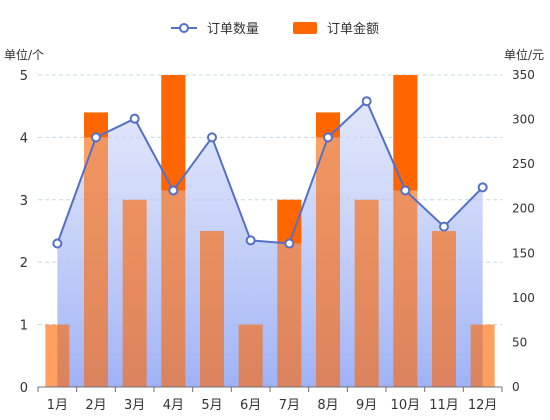 This screenshot has height=420, width=550. I want to click on y-left-tick-label: 1, so click(24, 326).